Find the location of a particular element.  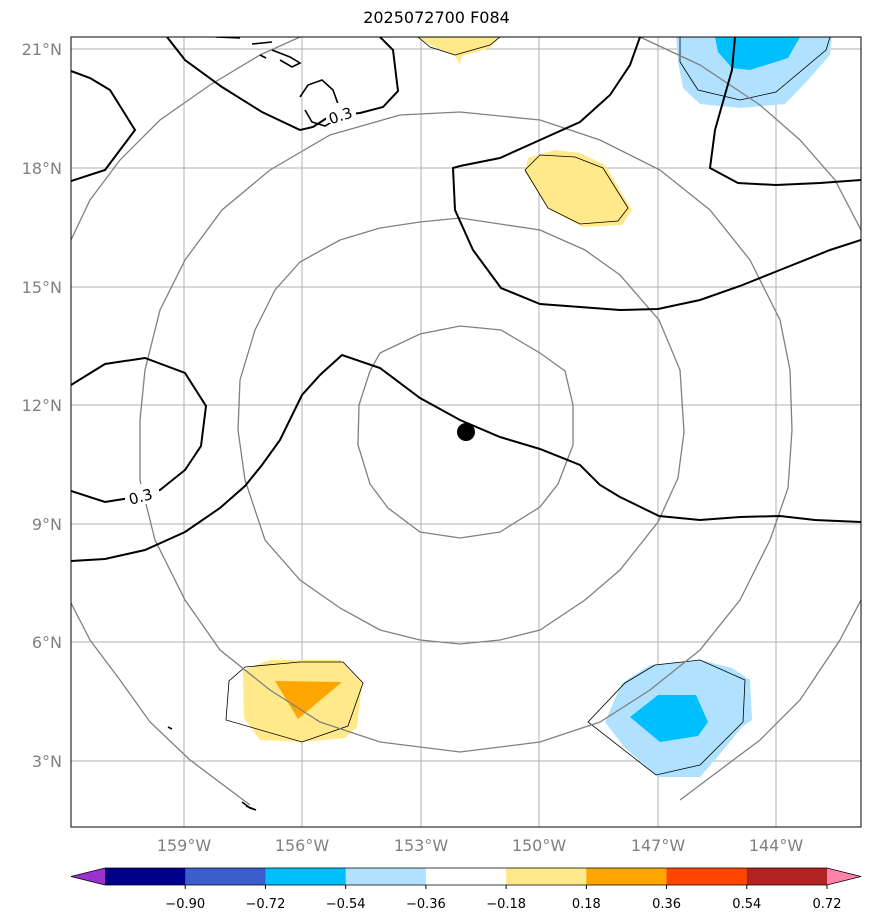

negative-anomaly-topright is located at coordinates (754, 72).